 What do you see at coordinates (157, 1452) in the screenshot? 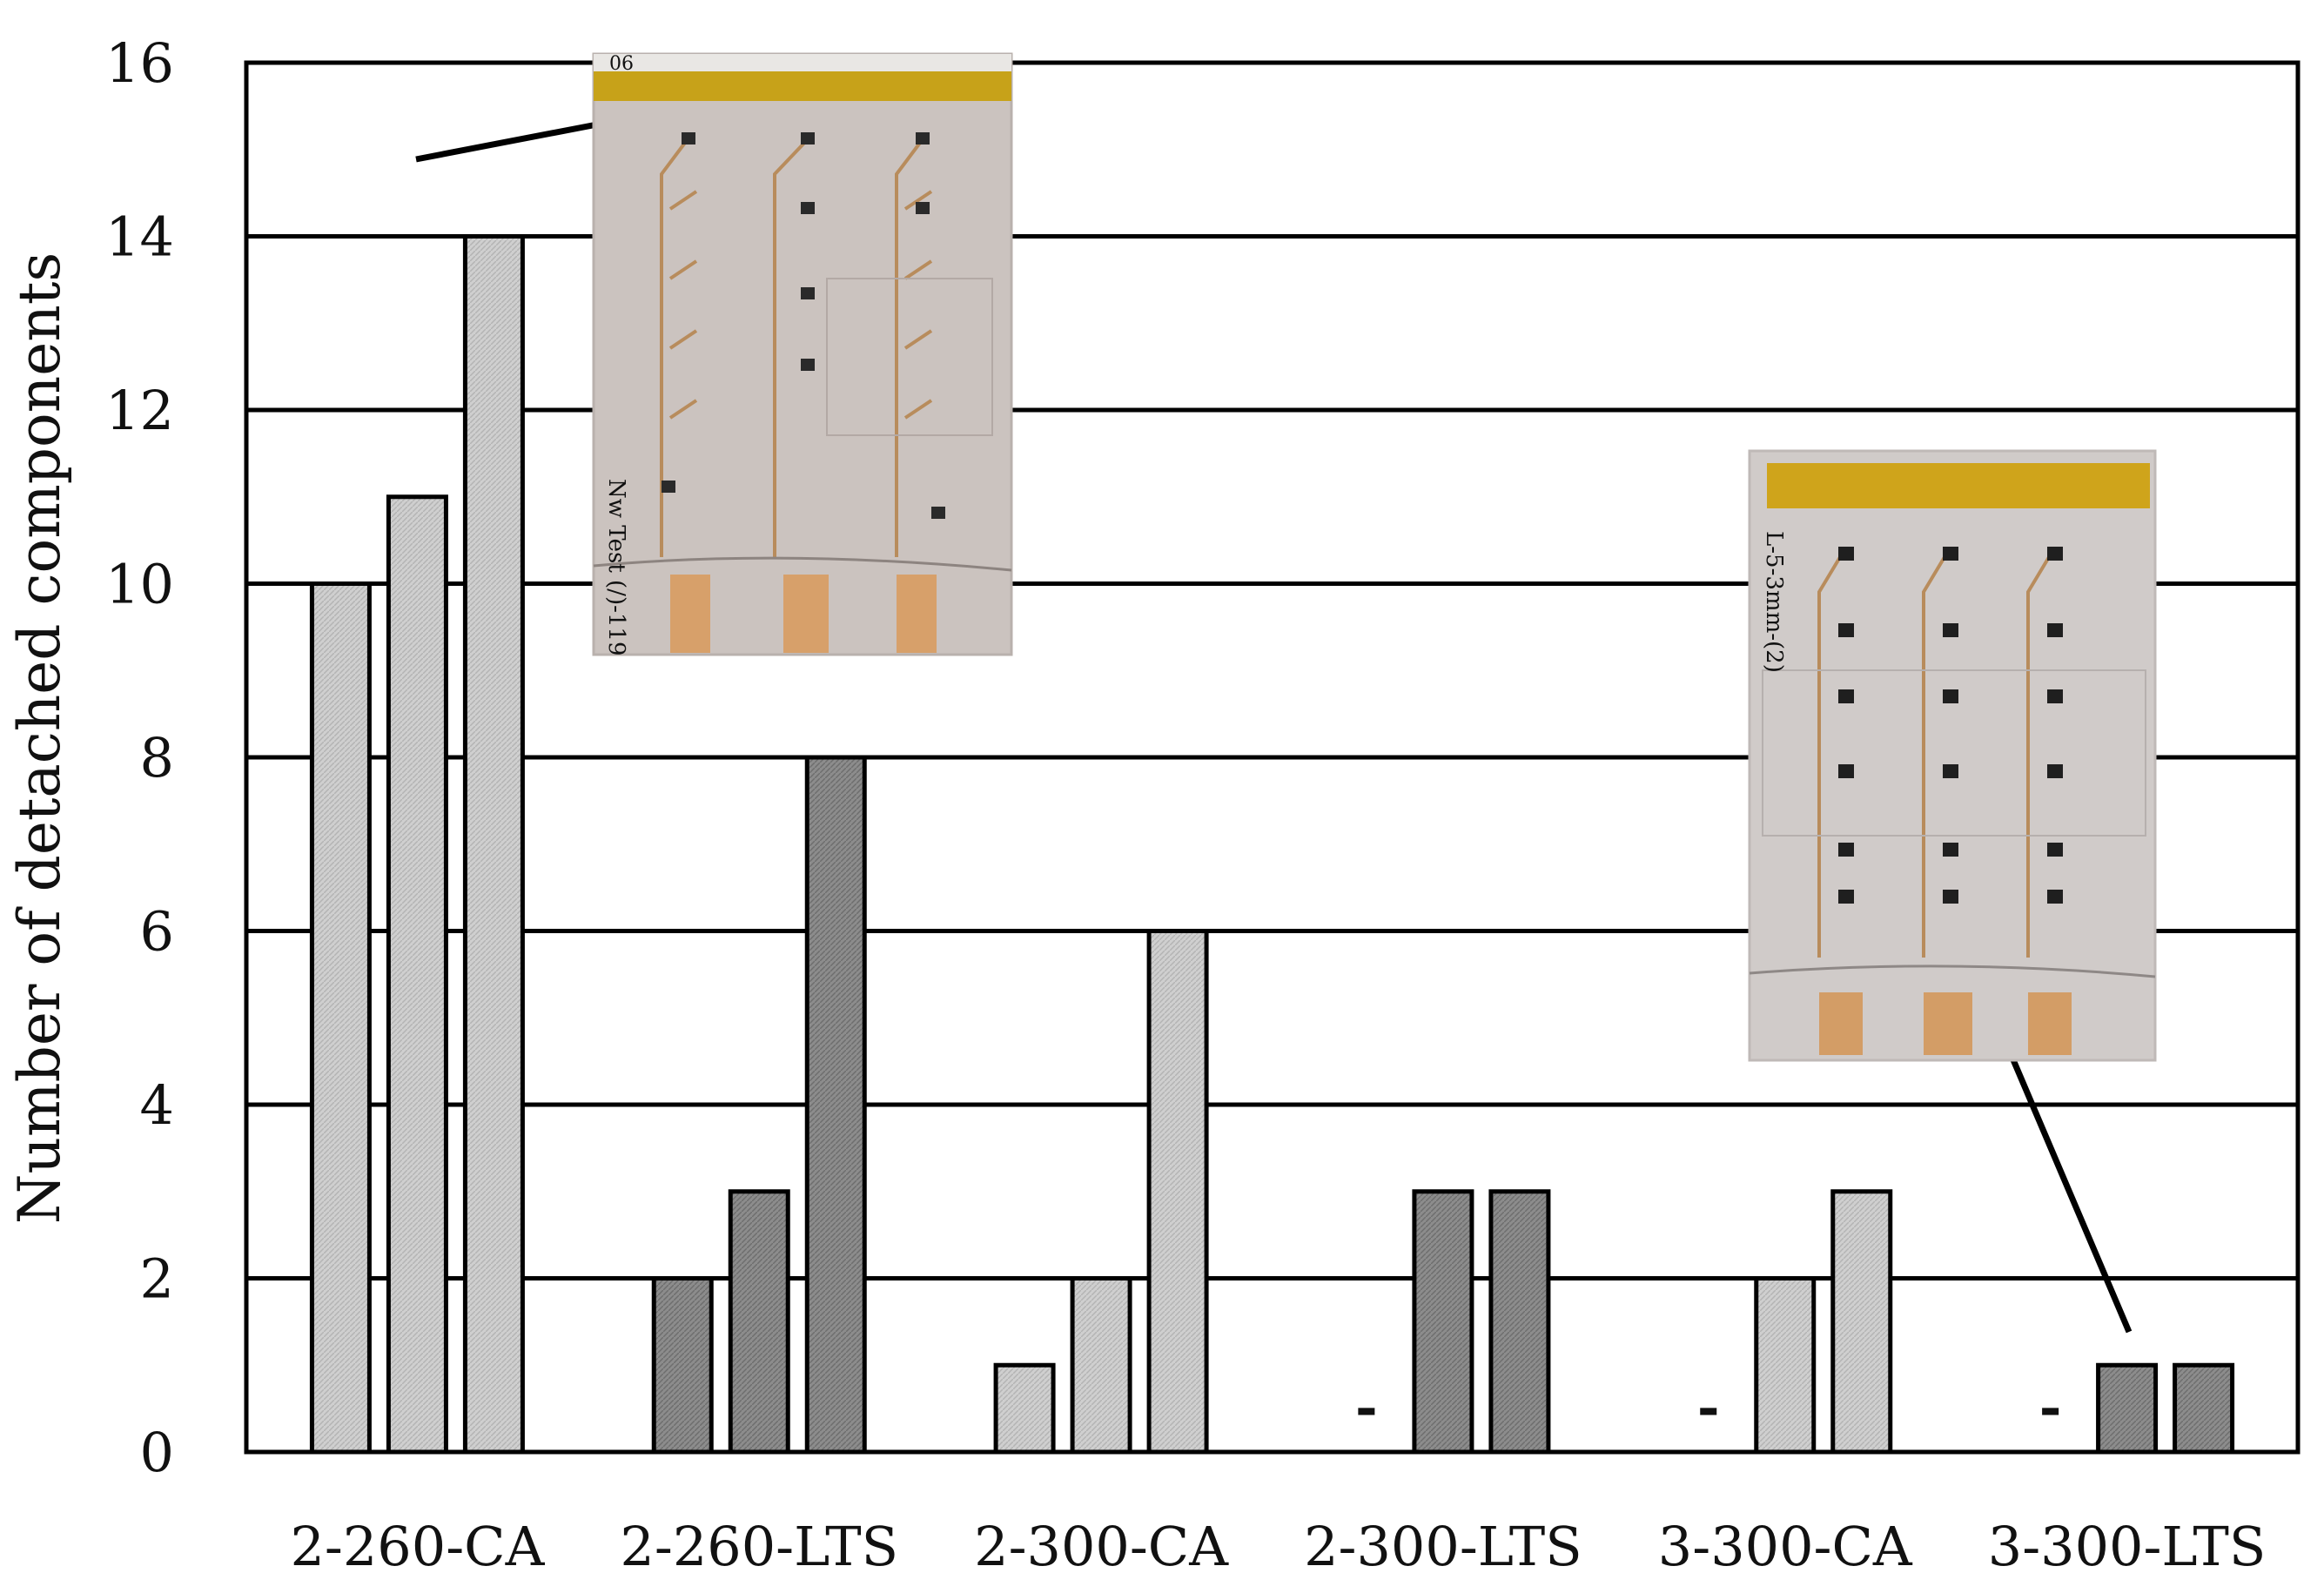
I see `y-tick-label: 0` at bounding box center [157, 1452].